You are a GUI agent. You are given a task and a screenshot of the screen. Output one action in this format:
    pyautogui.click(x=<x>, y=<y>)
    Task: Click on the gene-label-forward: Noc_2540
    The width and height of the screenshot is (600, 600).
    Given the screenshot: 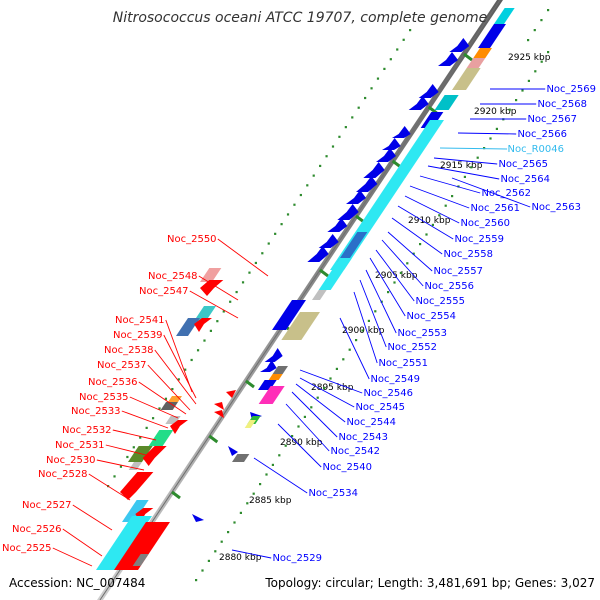 What is the action you would take?
    pyautogui.click(x=347, y=467)
    